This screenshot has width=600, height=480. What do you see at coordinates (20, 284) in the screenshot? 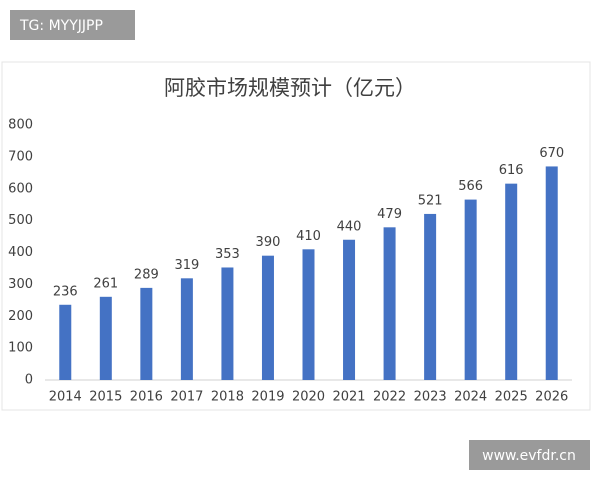
I see `y-tick-label: 300` at bounding box center [20, 284].